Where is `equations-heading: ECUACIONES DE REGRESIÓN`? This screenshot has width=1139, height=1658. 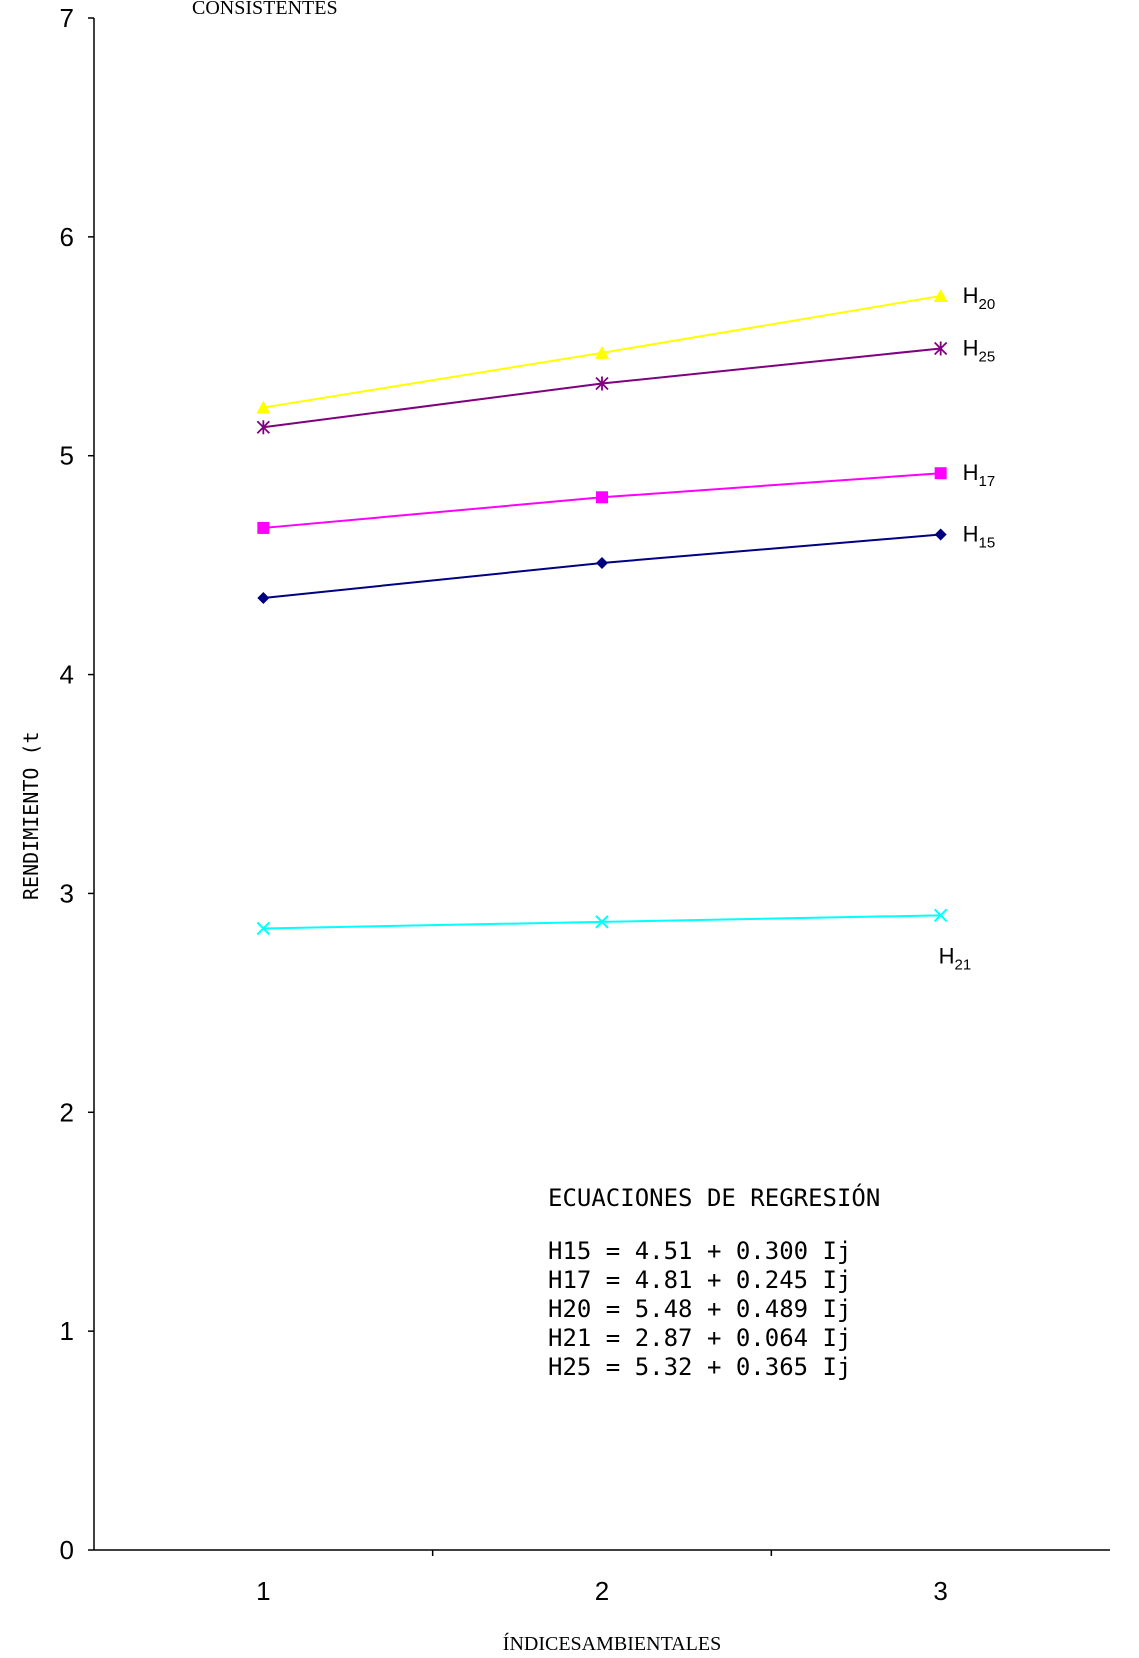
equations-heading: ECUACIONES DE REGRESIÓN is located at coordinates (714, 1197).